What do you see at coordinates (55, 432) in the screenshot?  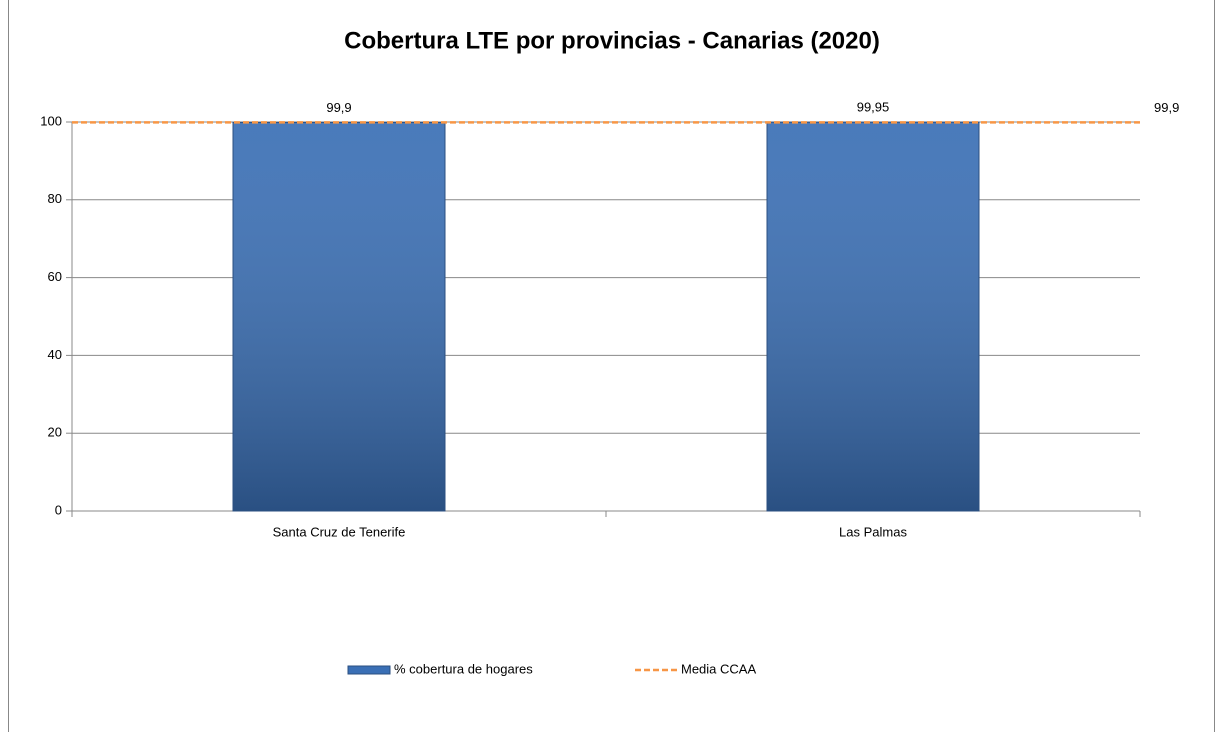 I see `y-tick-label: 20` at bounding box center [55, 432].